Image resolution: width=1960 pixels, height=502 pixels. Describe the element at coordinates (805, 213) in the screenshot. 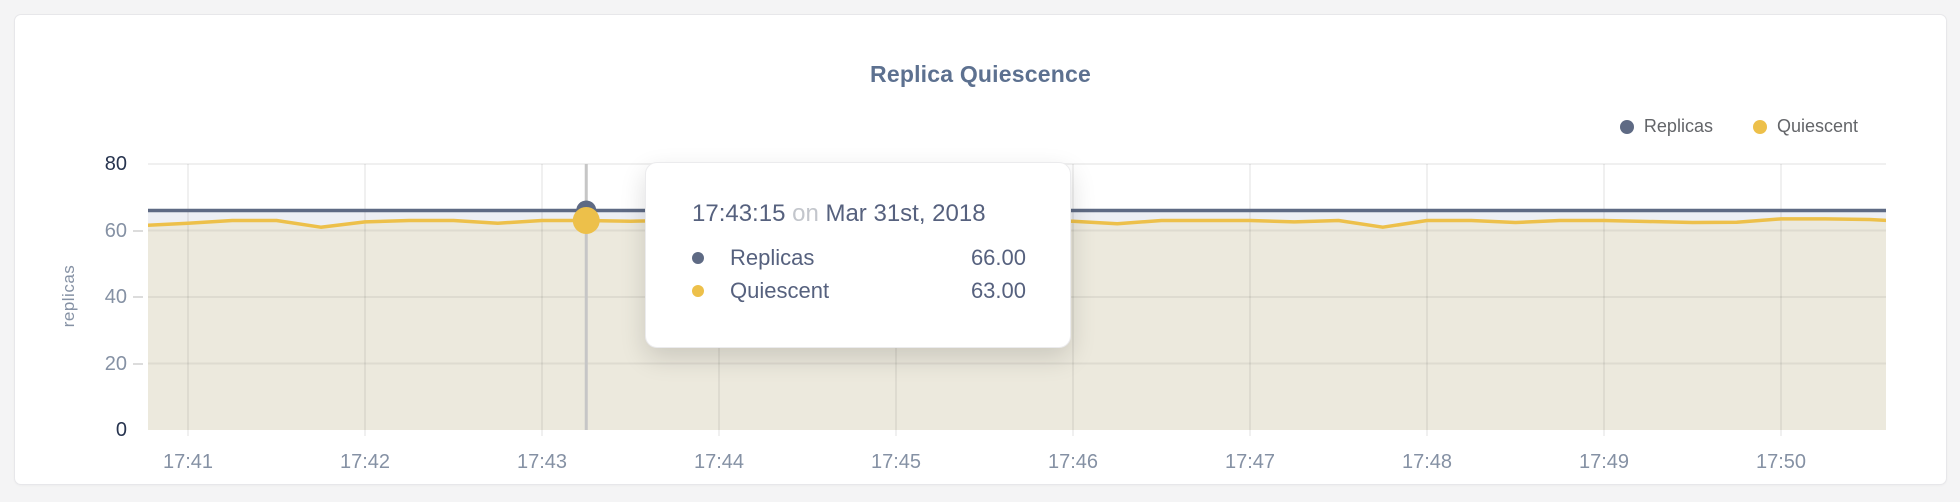

I see `tooltip-connector: on` at that location.